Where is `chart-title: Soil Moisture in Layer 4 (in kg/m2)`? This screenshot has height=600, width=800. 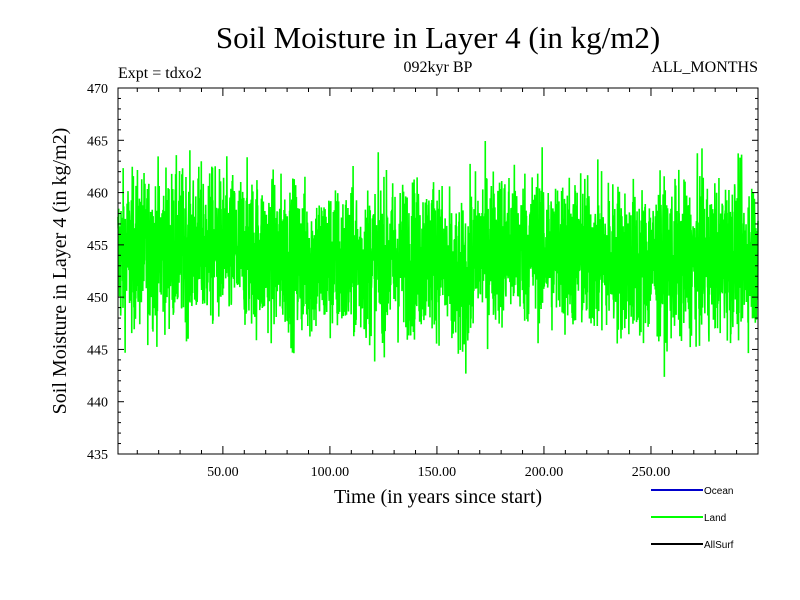 chart-title: Soil Moisture in Layer 4 (in kg/m2) is located at coordinates (438, 37).